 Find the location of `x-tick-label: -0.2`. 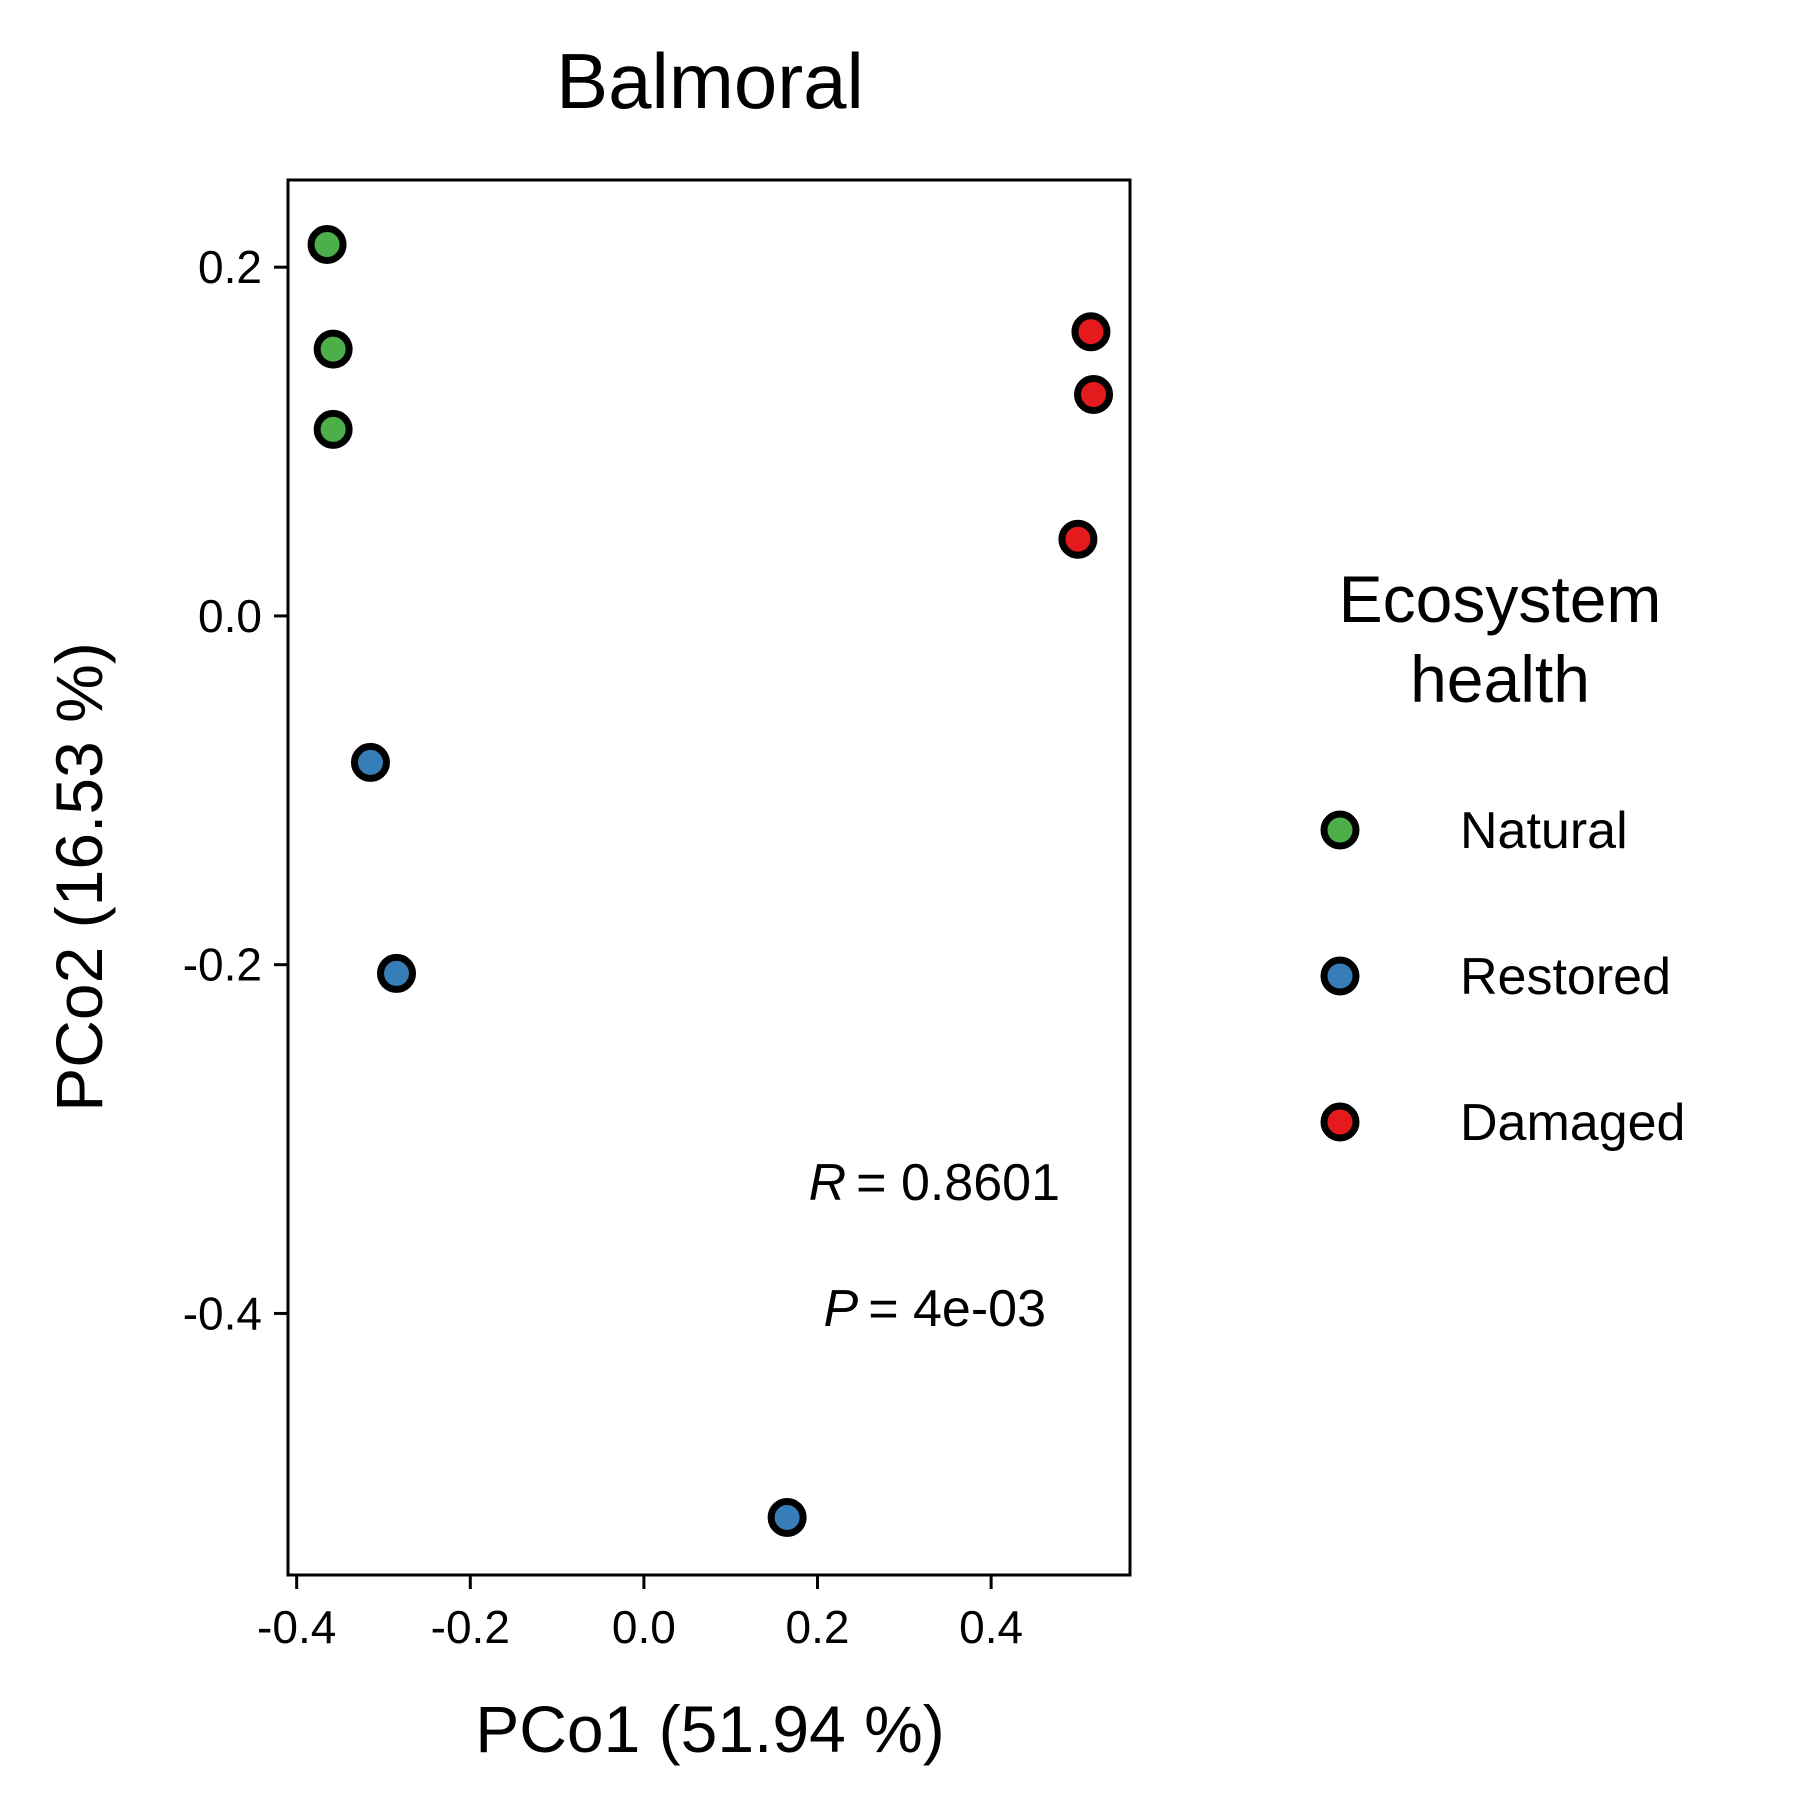

x-tick-label: -0.2 is located at coordinates (470, 1627).